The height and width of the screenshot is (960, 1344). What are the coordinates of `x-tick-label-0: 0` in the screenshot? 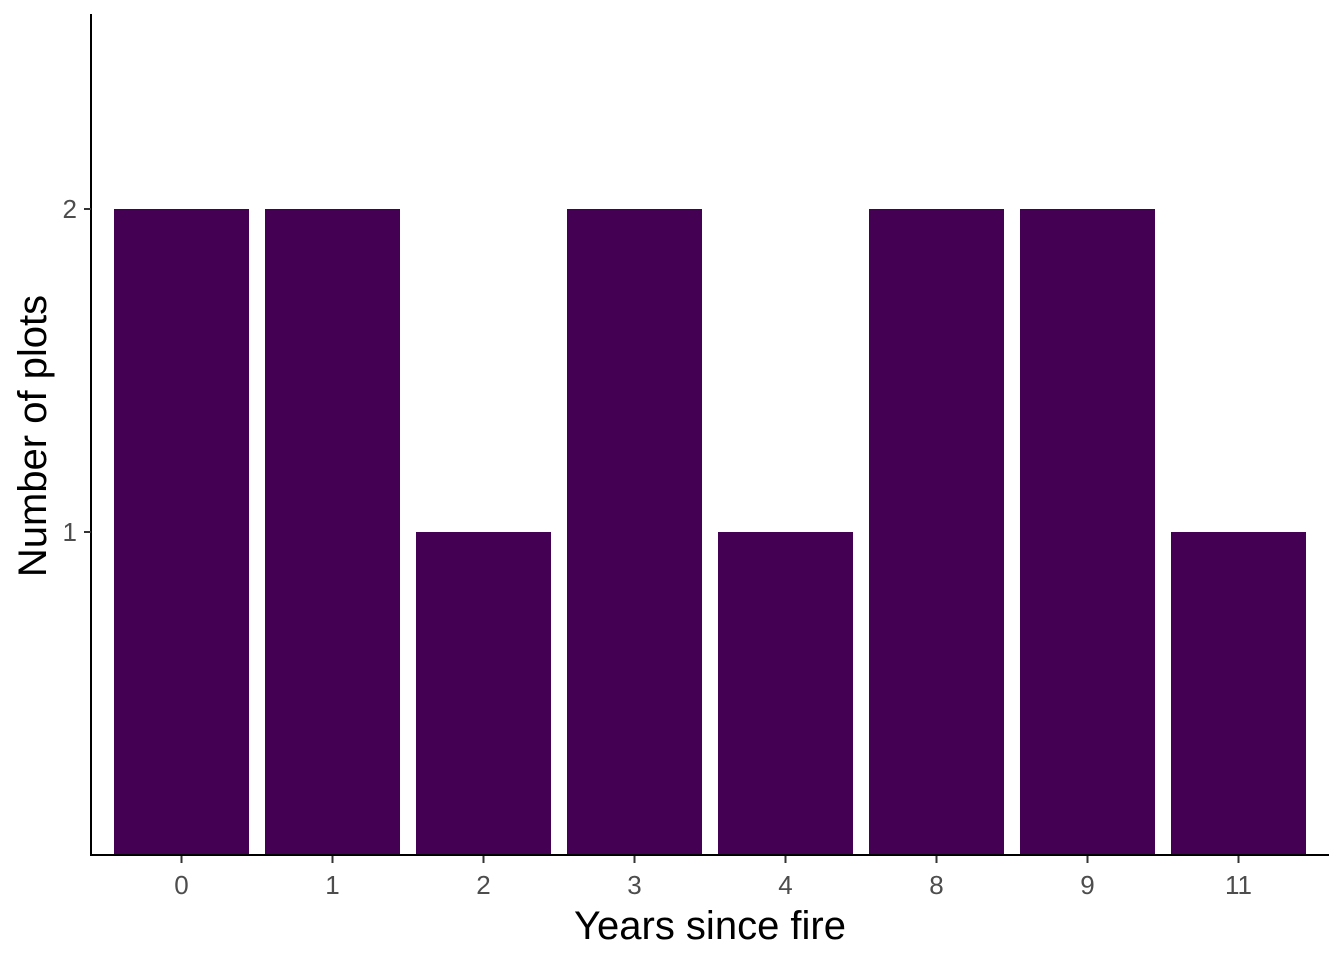 It's located at (181, 885).